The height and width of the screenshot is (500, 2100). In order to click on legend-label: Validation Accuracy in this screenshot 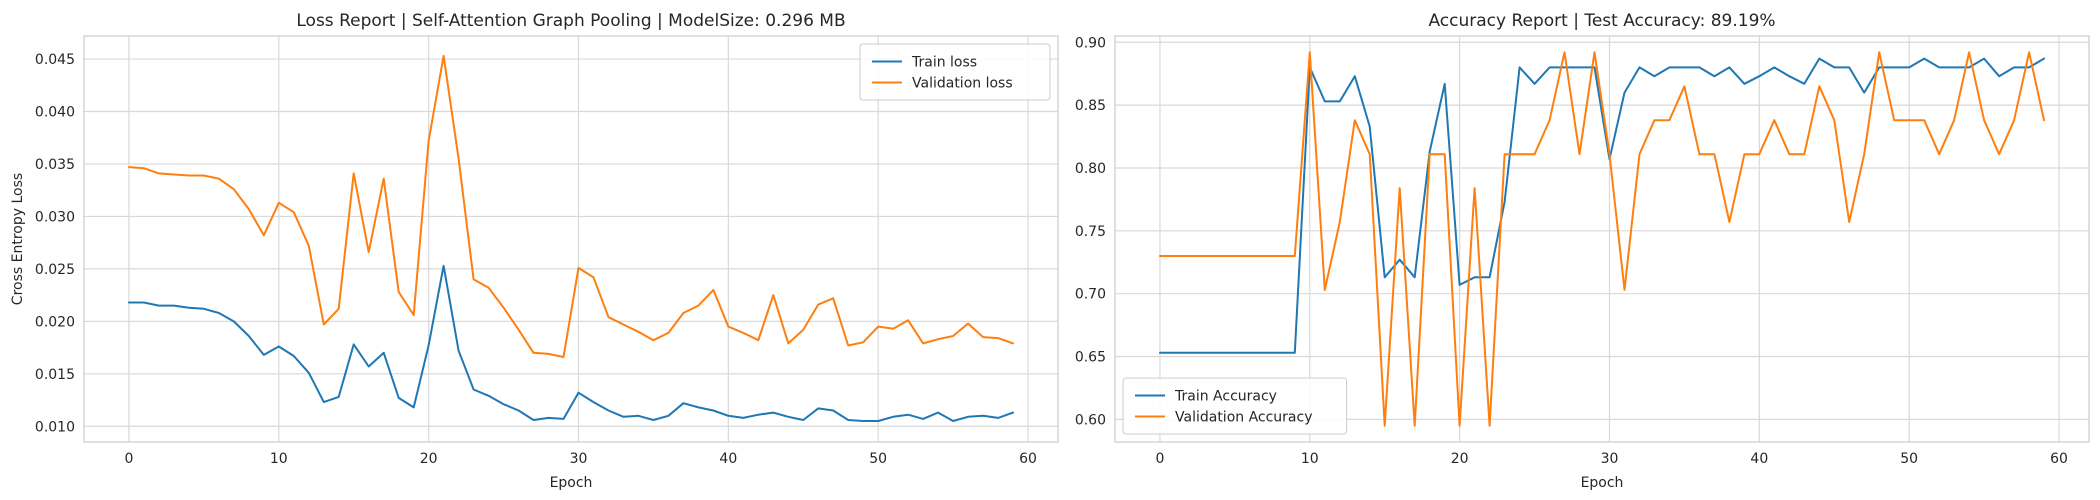, I will do `click(1244, 418)`.